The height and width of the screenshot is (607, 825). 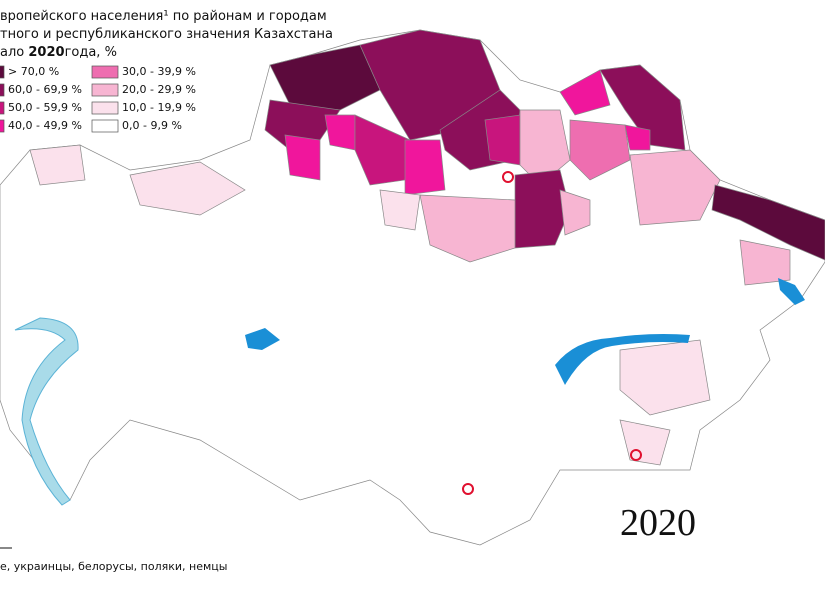 I want to click on caspian-sea, so click(x=46, y=411).